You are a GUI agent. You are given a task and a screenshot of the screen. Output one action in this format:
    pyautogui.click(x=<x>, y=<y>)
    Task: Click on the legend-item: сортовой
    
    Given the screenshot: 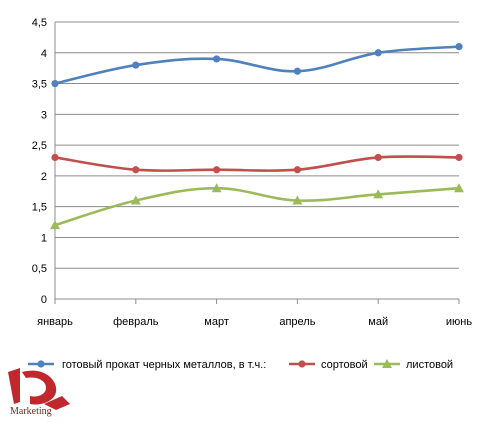 What is the action you would take?
    pyautogui.click(x=328, y=365)
    